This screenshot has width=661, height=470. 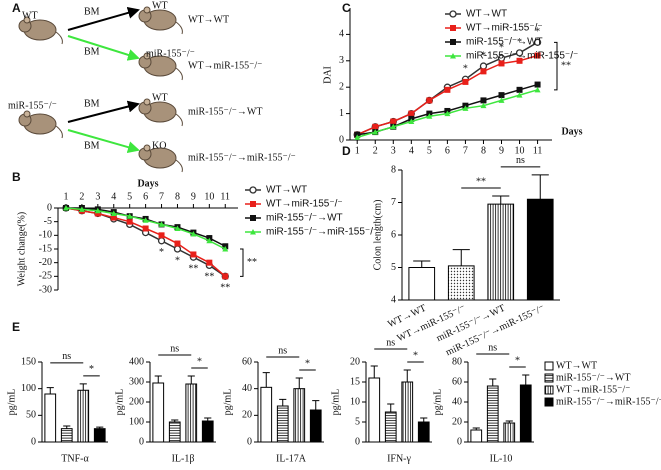 What do you see at coordinates (355, 401) in the screenshot?
I see `y-tick-label: 10` at bounding box center [355, 401].